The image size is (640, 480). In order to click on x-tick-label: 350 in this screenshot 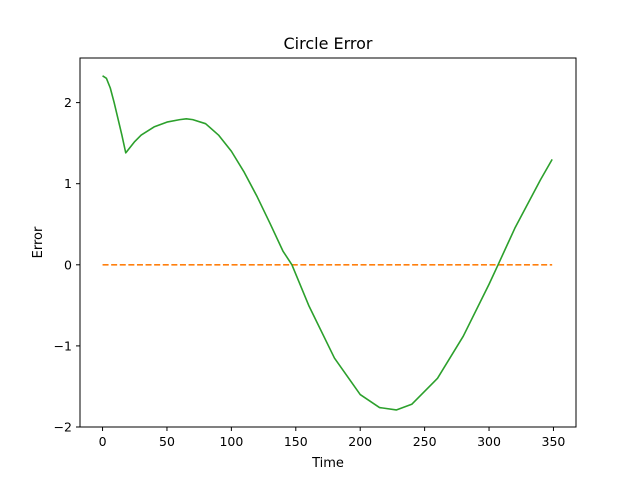, I will do `click(554, 441)`.